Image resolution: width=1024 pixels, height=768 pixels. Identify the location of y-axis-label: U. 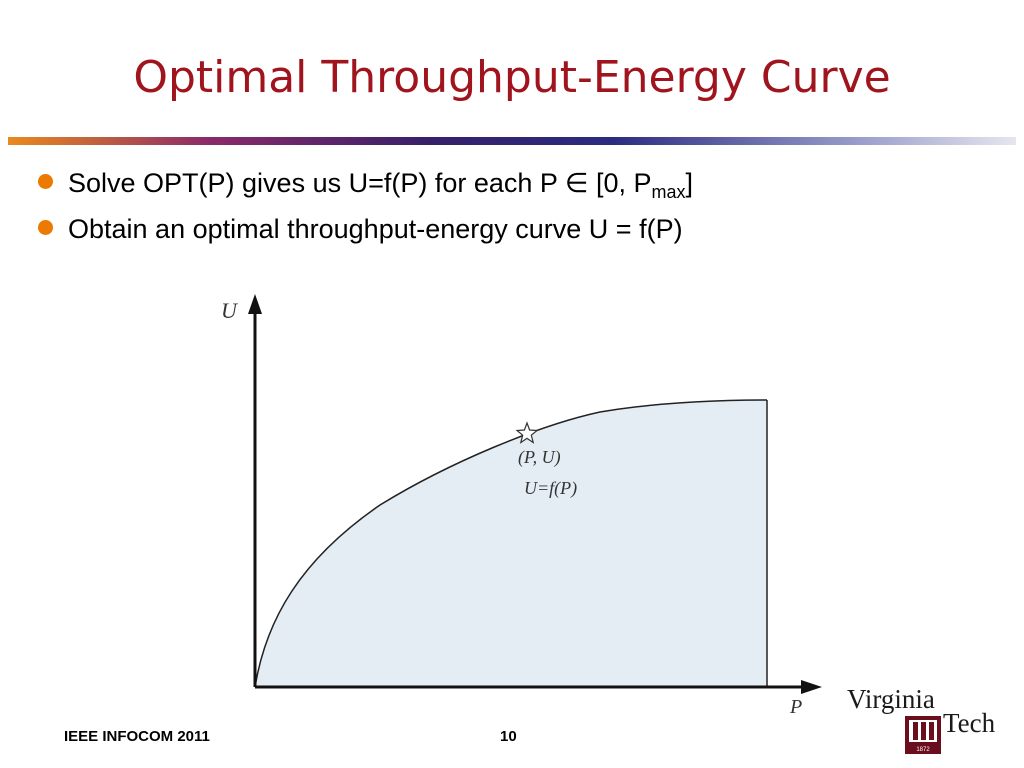
(230, 310).